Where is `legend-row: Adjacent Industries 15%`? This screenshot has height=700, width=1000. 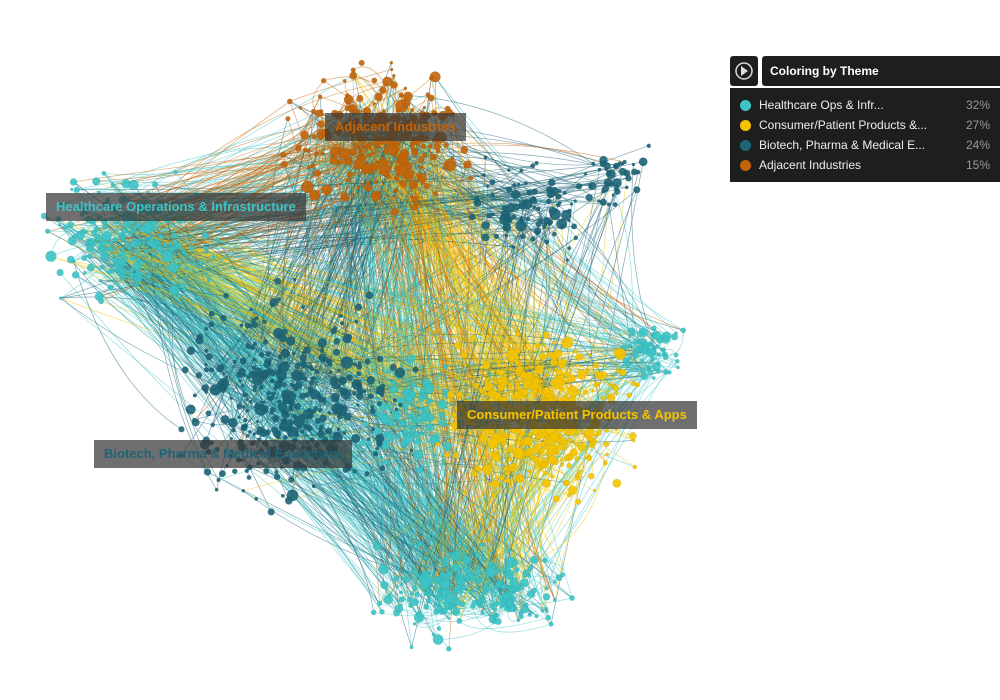
legend-row: Adjacent Industries 15% is located at coordinates (865, 165).